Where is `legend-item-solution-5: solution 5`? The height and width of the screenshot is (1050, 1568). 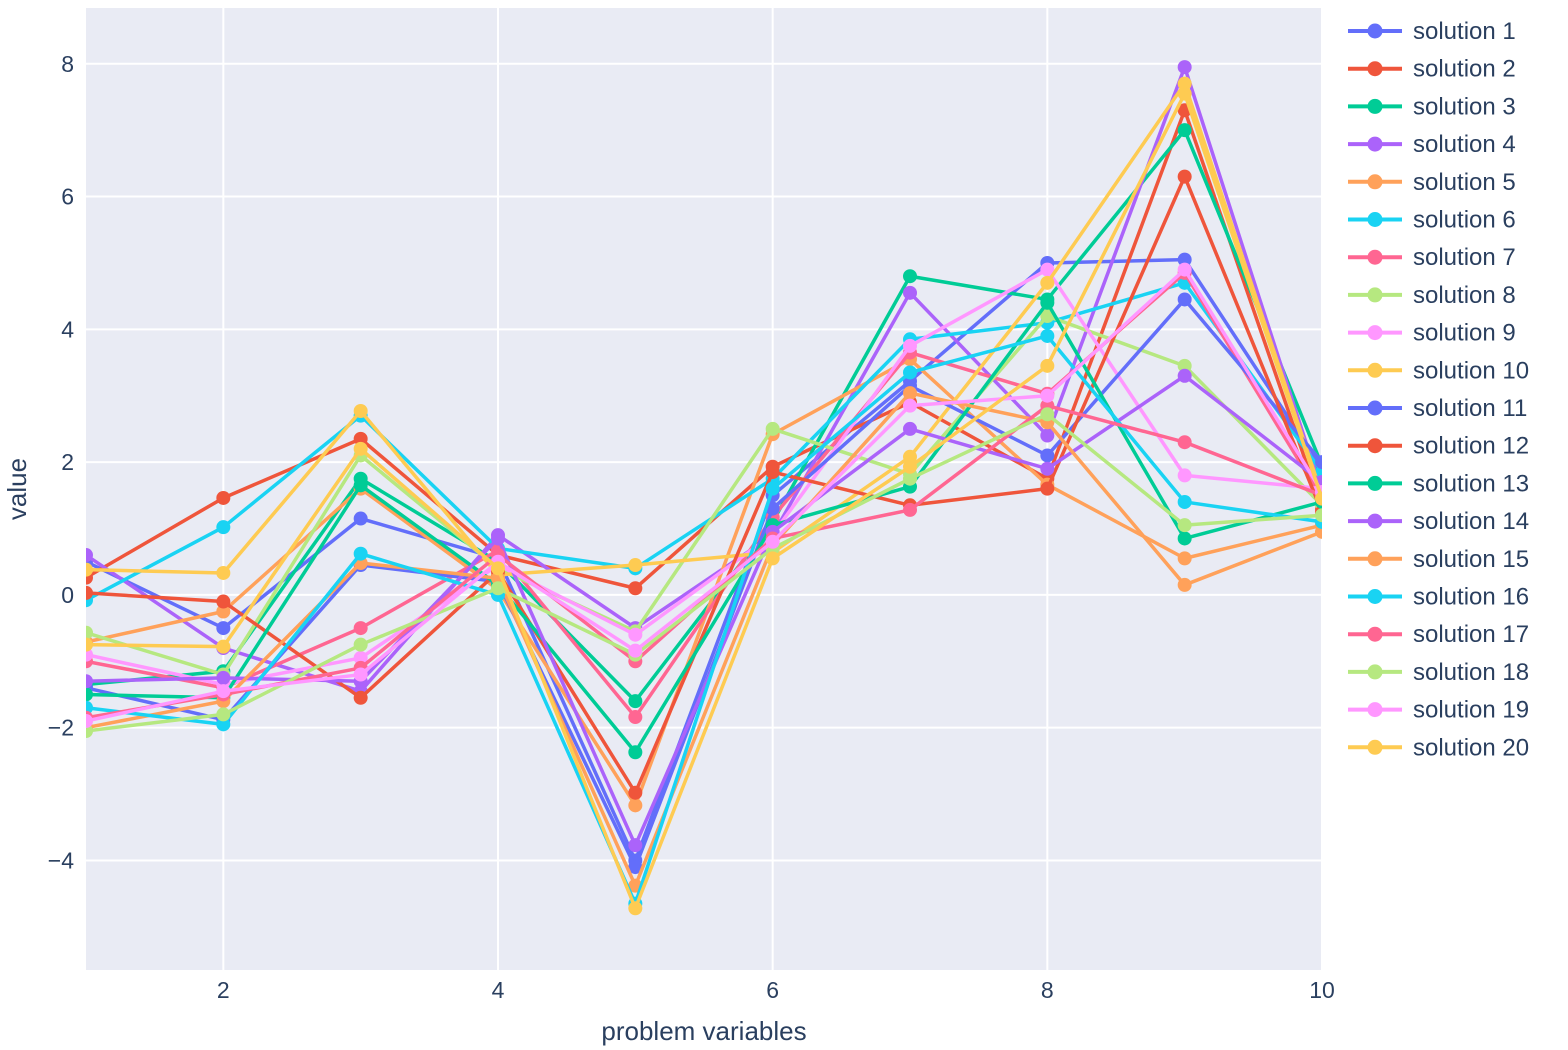 legend-item-solution-5: solution 5 is located at coordinates (1432, 182).